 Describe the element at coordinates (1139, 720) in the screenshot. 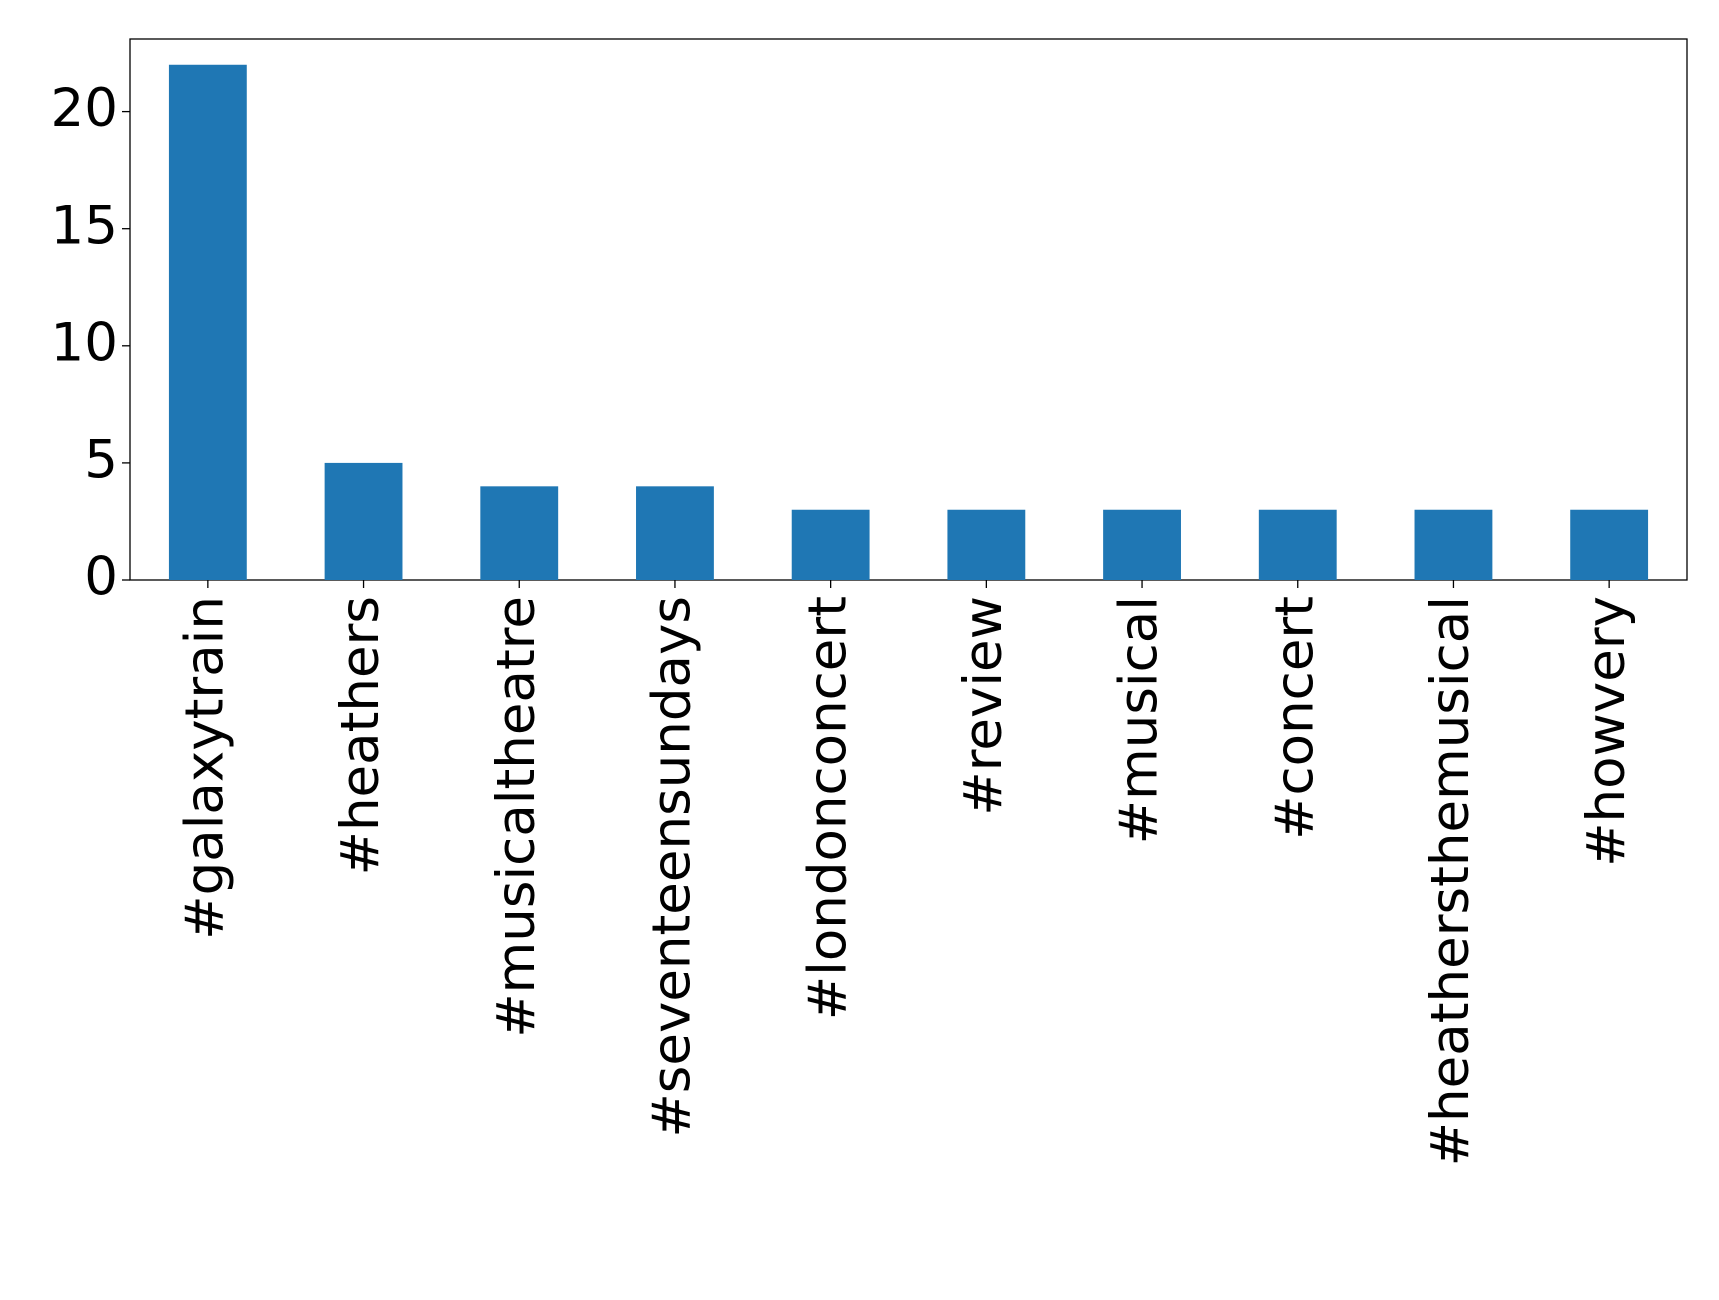

I see `x-tick-label: #musical` at that location.